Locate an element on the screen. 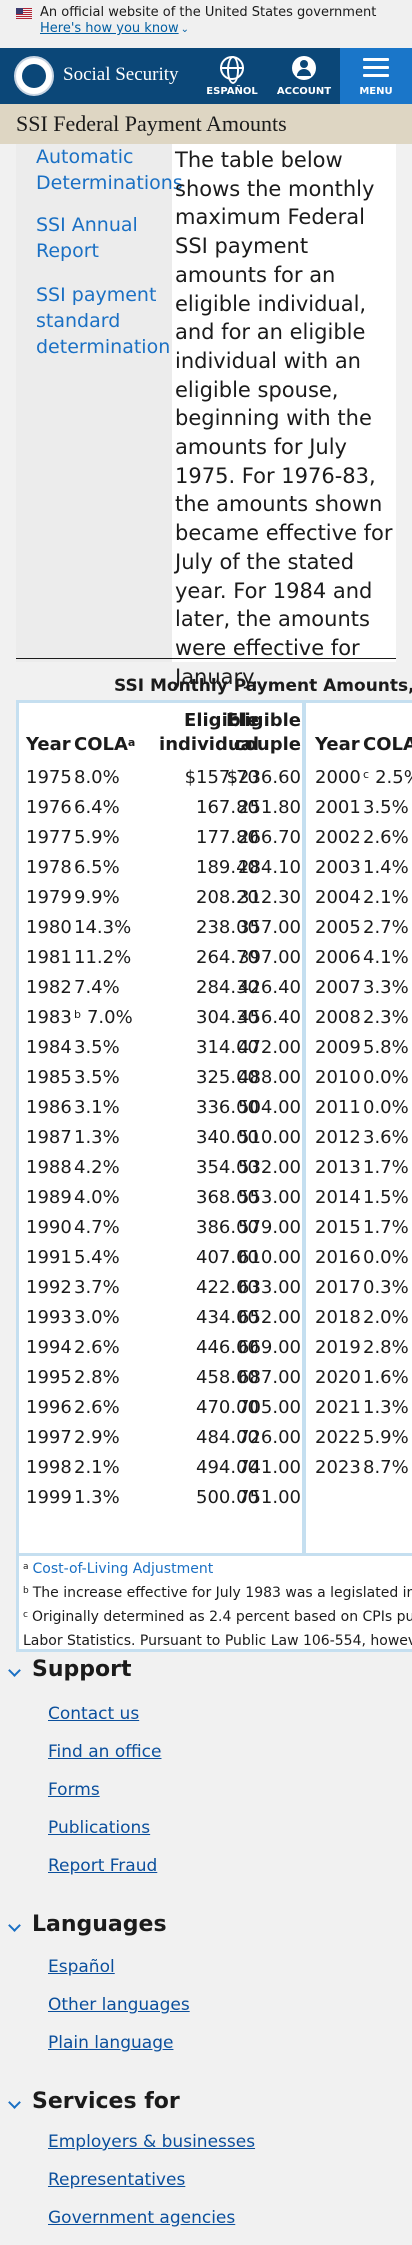 This screenshot has height=2245, width=412. footer-support-heading: Support is located at coordinates (70, 1669).